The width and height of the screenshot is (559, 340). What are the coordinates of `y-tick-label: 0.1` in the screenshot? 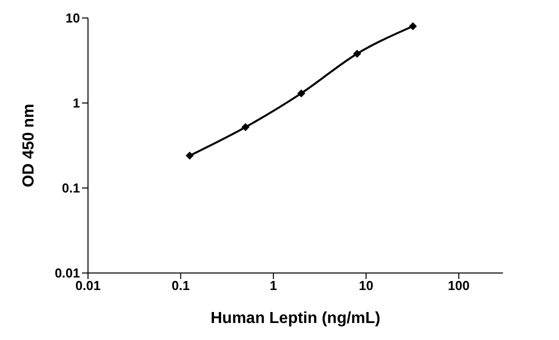 It's located at (71, 188).